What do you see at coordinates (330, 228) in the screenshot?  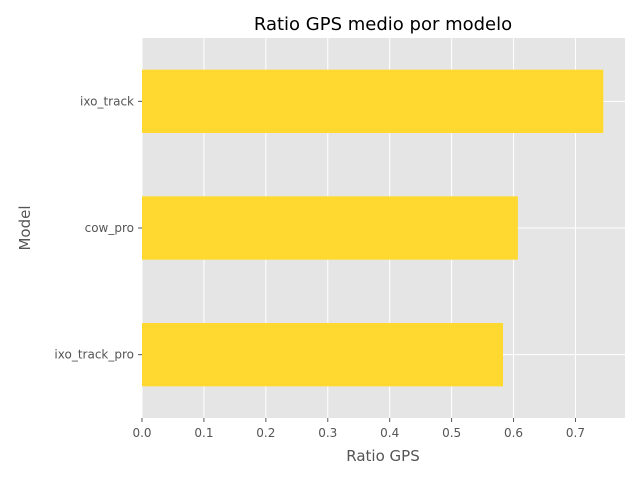 I see `bar-cow_pro` at bounding box center [330, 228].